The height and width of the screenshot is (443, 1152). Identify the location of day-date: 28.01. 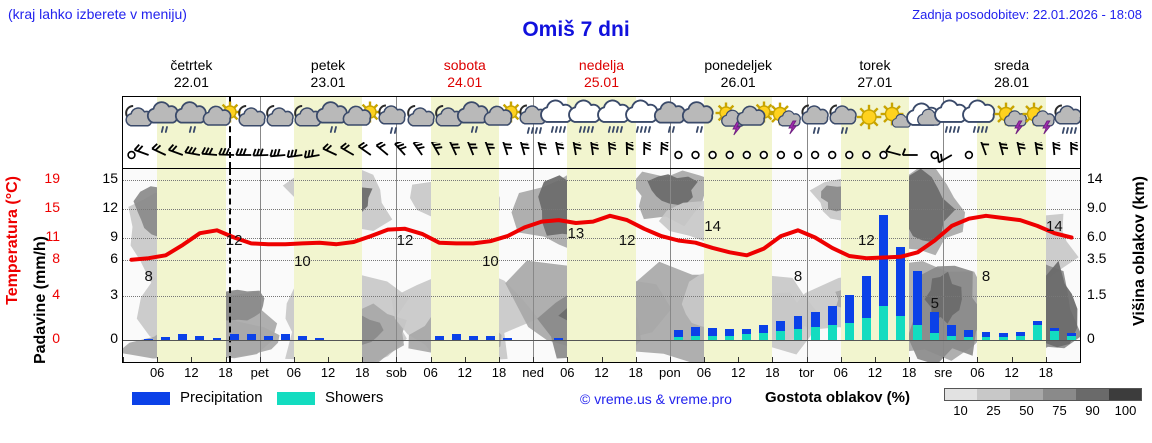
(1012, 82).